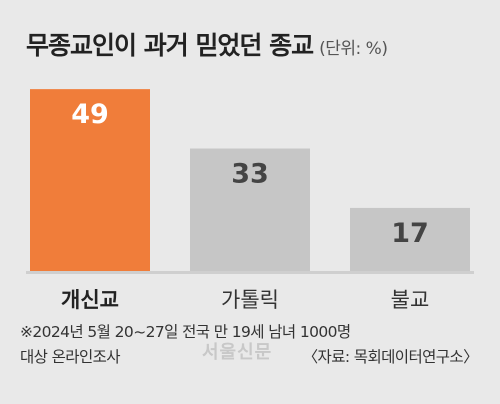 The height and width of the screenshot is (404, 500). Describe the element at coordinates (70, 357) in the screenshot. I see `survey-note-method: 대상 온라인조사` at that location.